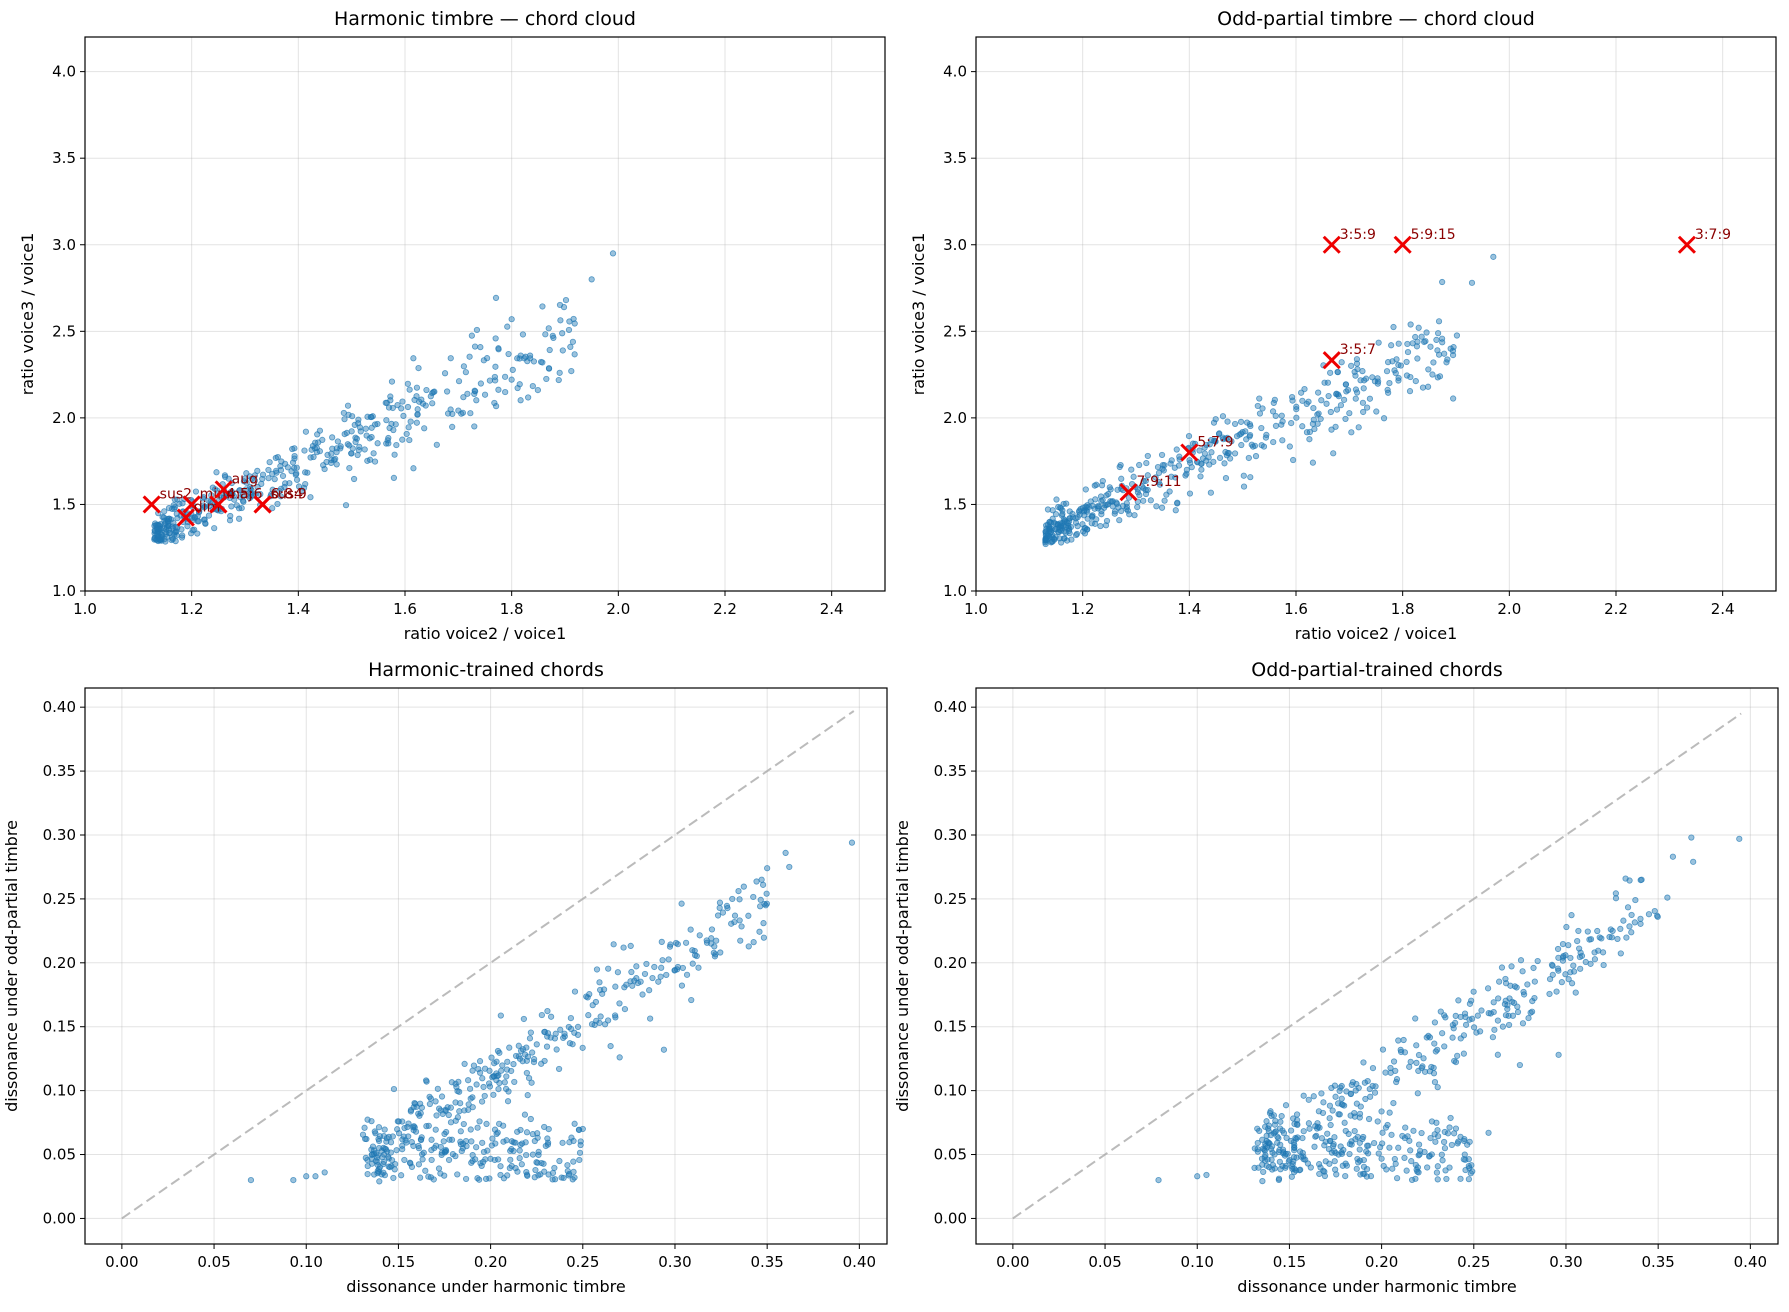  I want to click on y-tick-label: 4.0, so click(64, 72).